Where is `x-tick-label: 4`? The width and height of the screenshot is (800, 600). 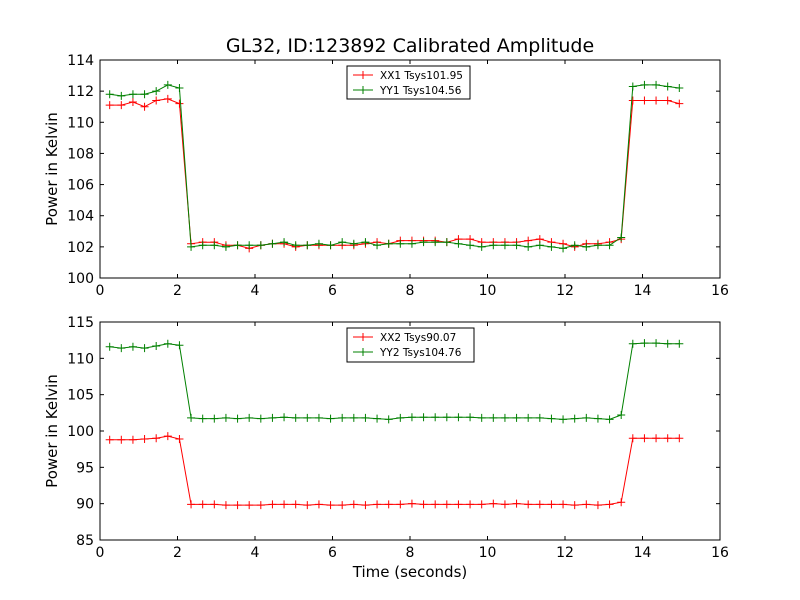 x-tick-label: 4 is located at coordinates (255, 291).